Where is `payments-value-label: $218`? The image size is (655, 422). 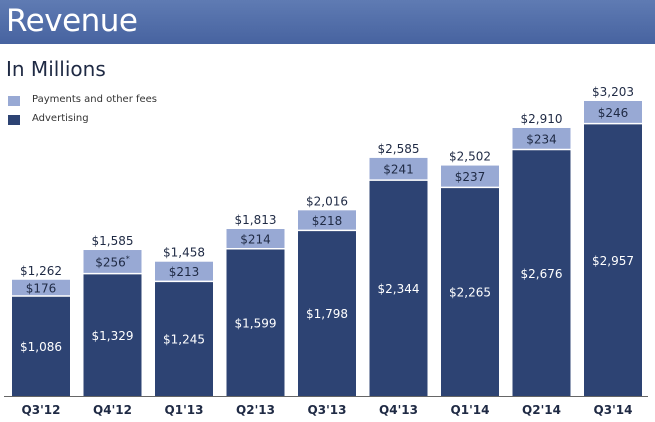
payments-value-label: $218 is located at coordinates (327, 221).